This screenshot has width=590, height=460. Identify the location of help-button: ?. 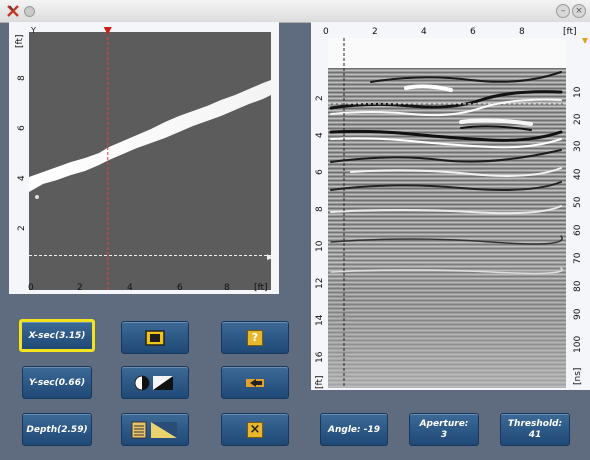
(255, 337).